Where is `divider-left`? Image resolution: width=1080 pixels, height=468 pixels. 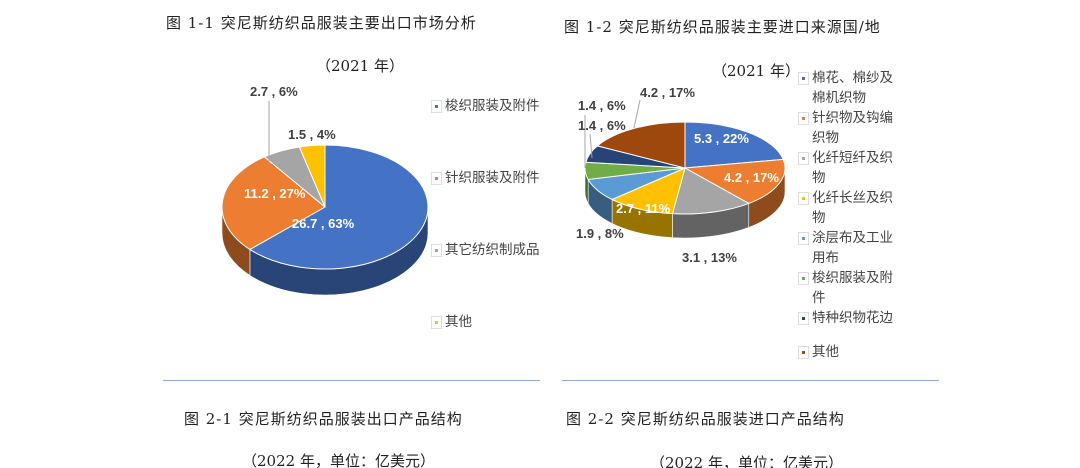 divider-left is located at coordinates (351, 380).